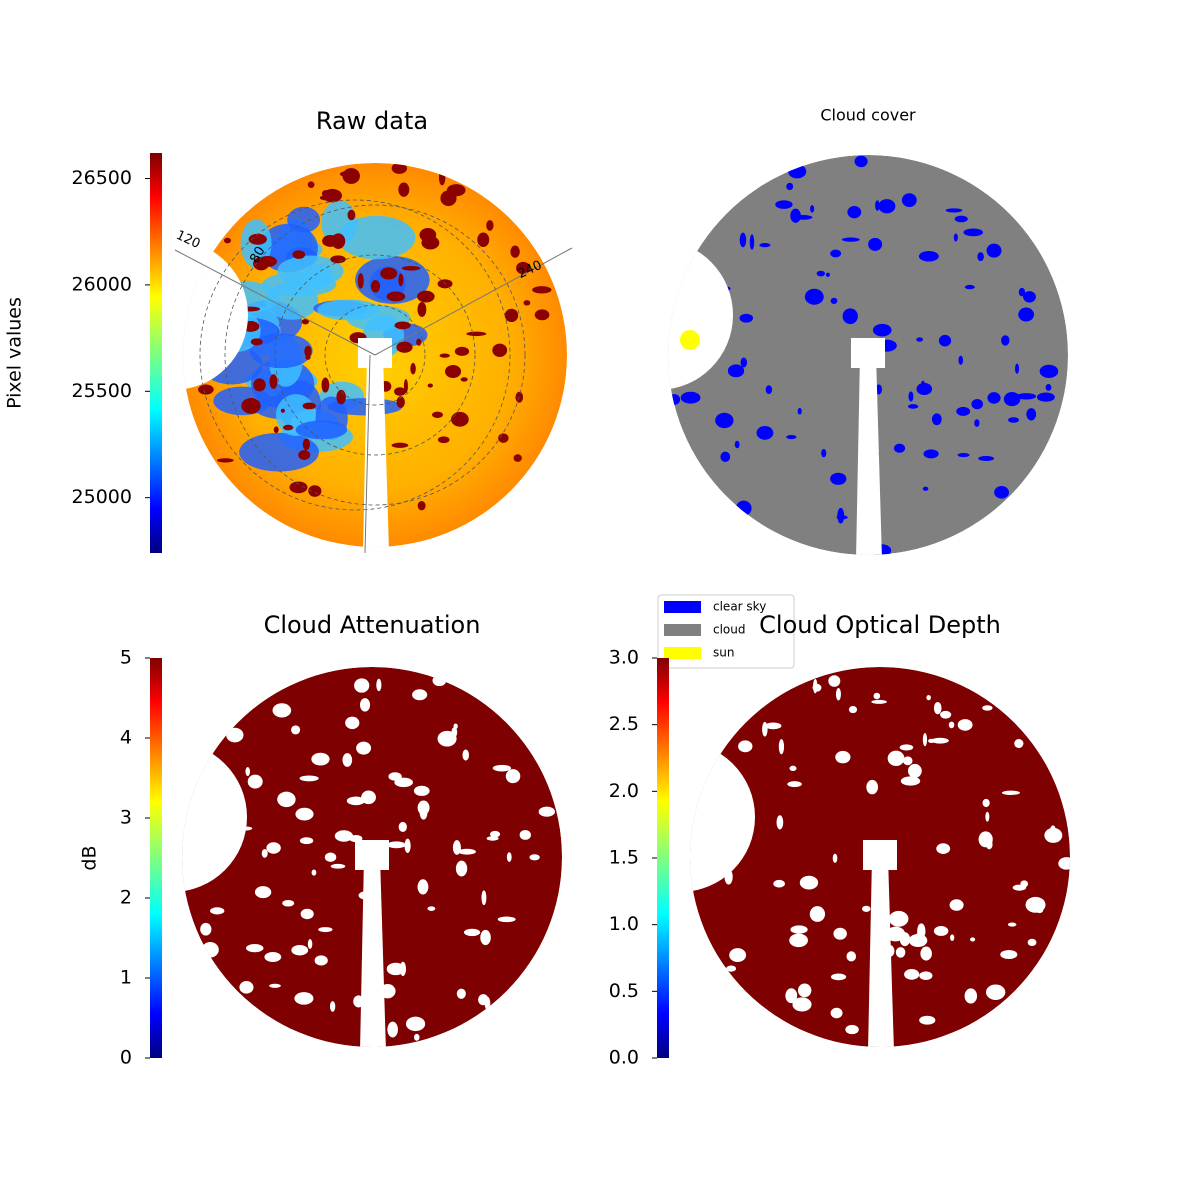 The height and width of the screenshot is (1200, 1200). I want to click on sky-image, so click(372, 857).